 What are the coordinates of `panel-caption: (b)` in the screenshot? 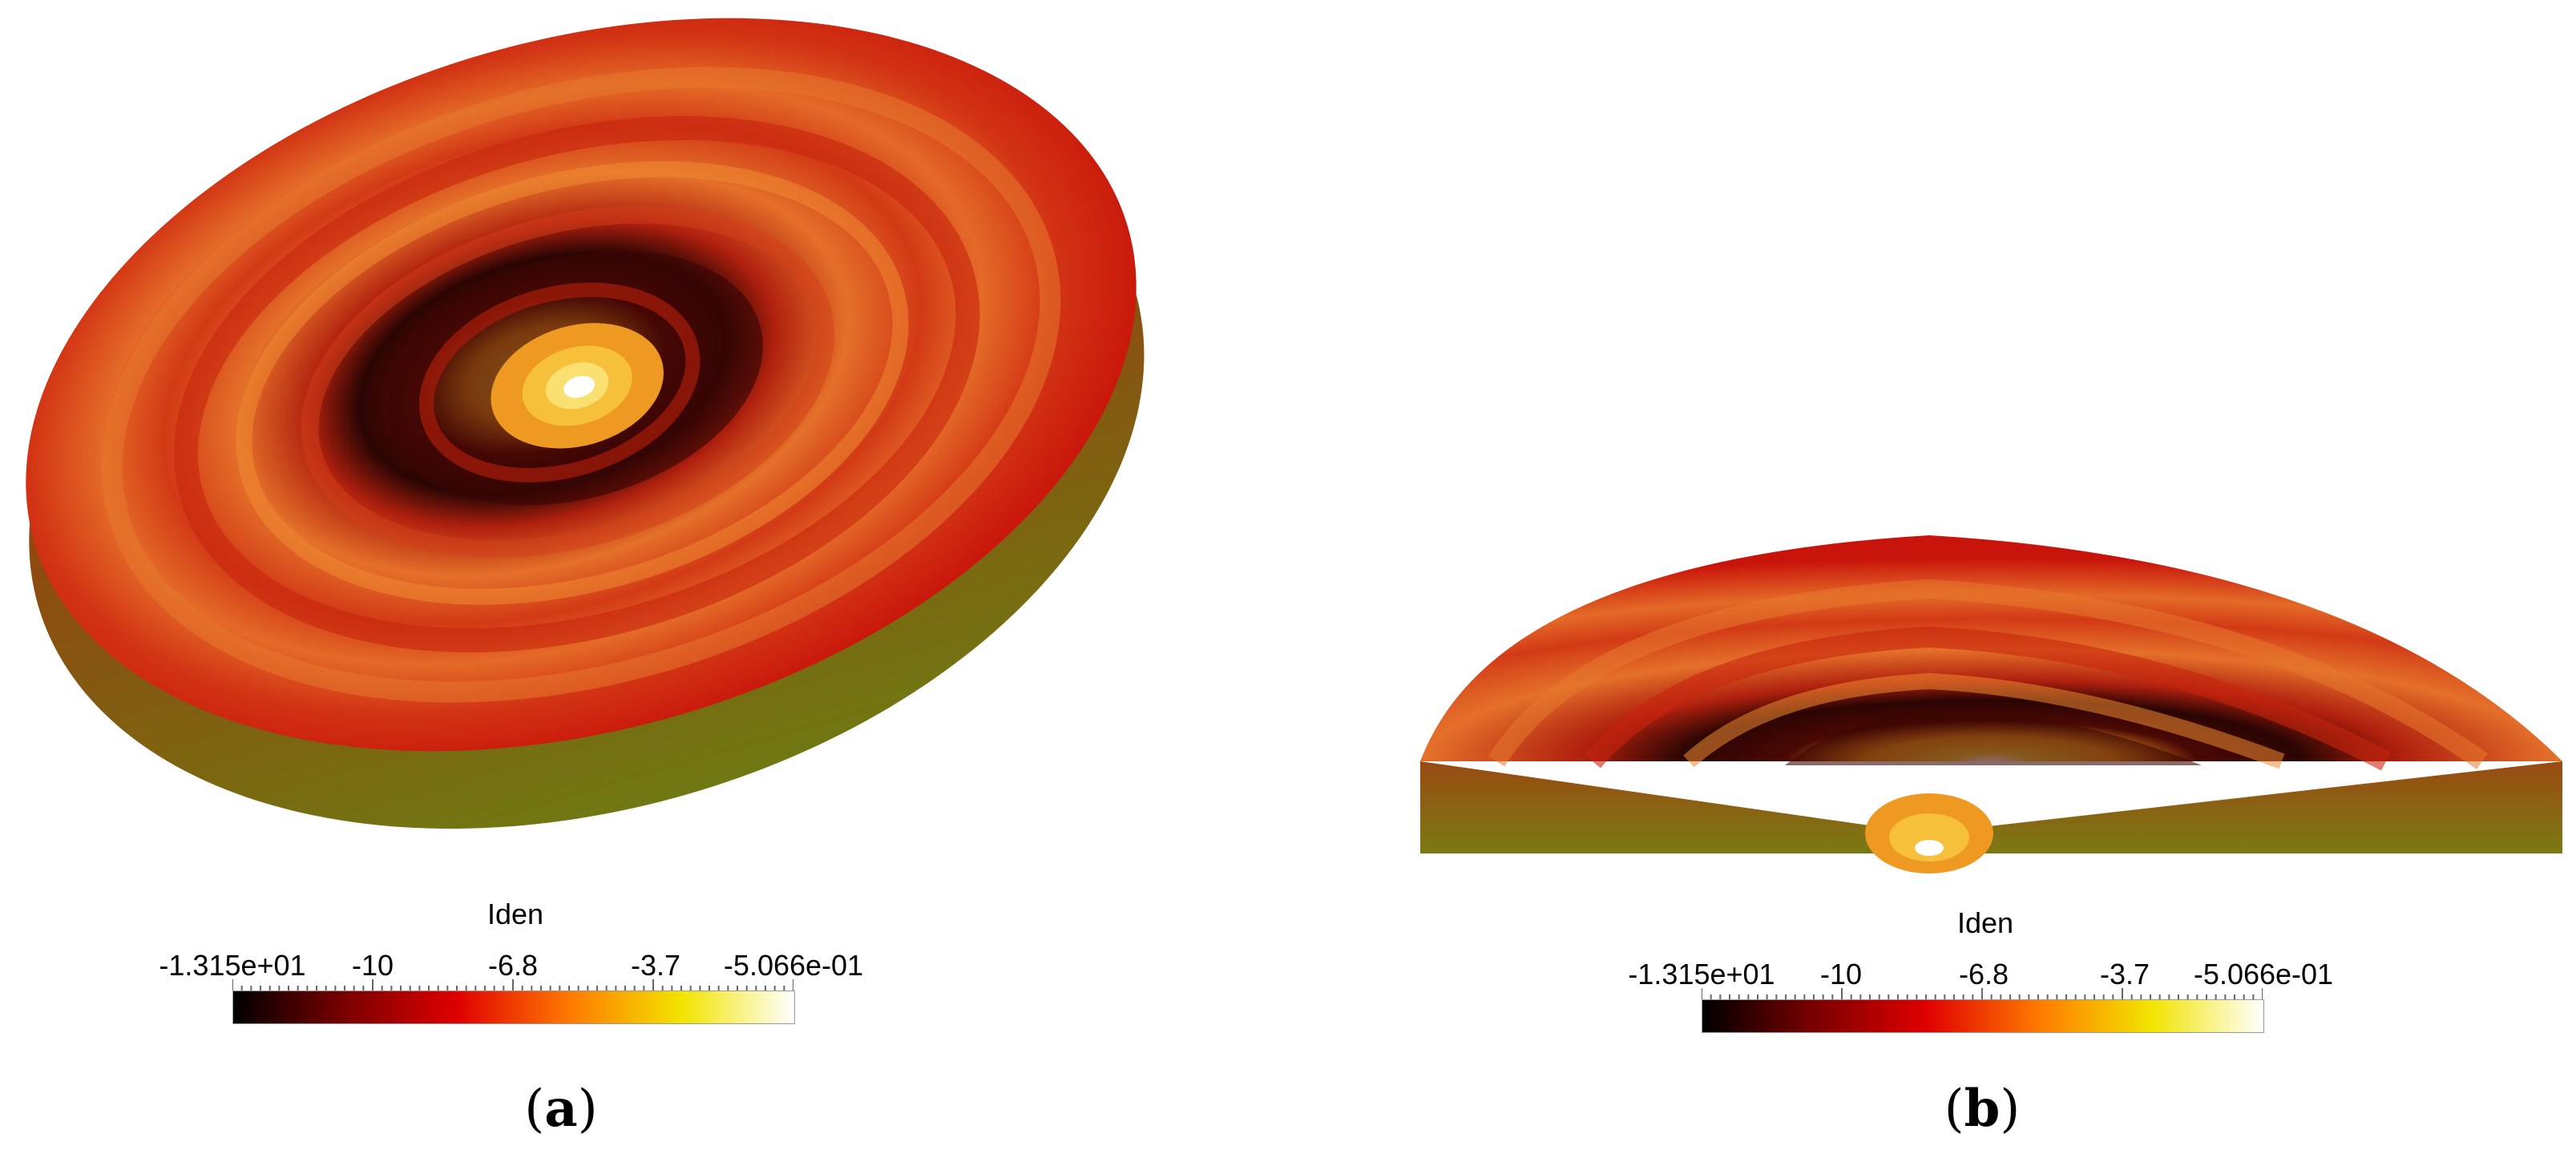 It's located at (1983, 1109).